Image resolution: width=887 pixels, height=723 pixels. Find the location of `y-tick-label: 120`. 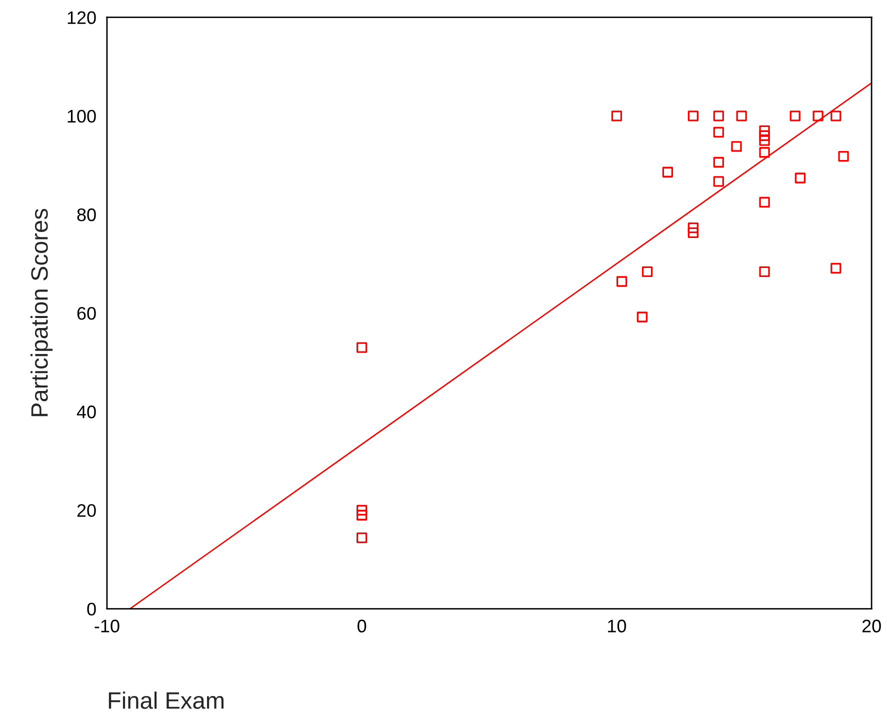

y-tick-label: 120 is located at coordinates (82, 17).